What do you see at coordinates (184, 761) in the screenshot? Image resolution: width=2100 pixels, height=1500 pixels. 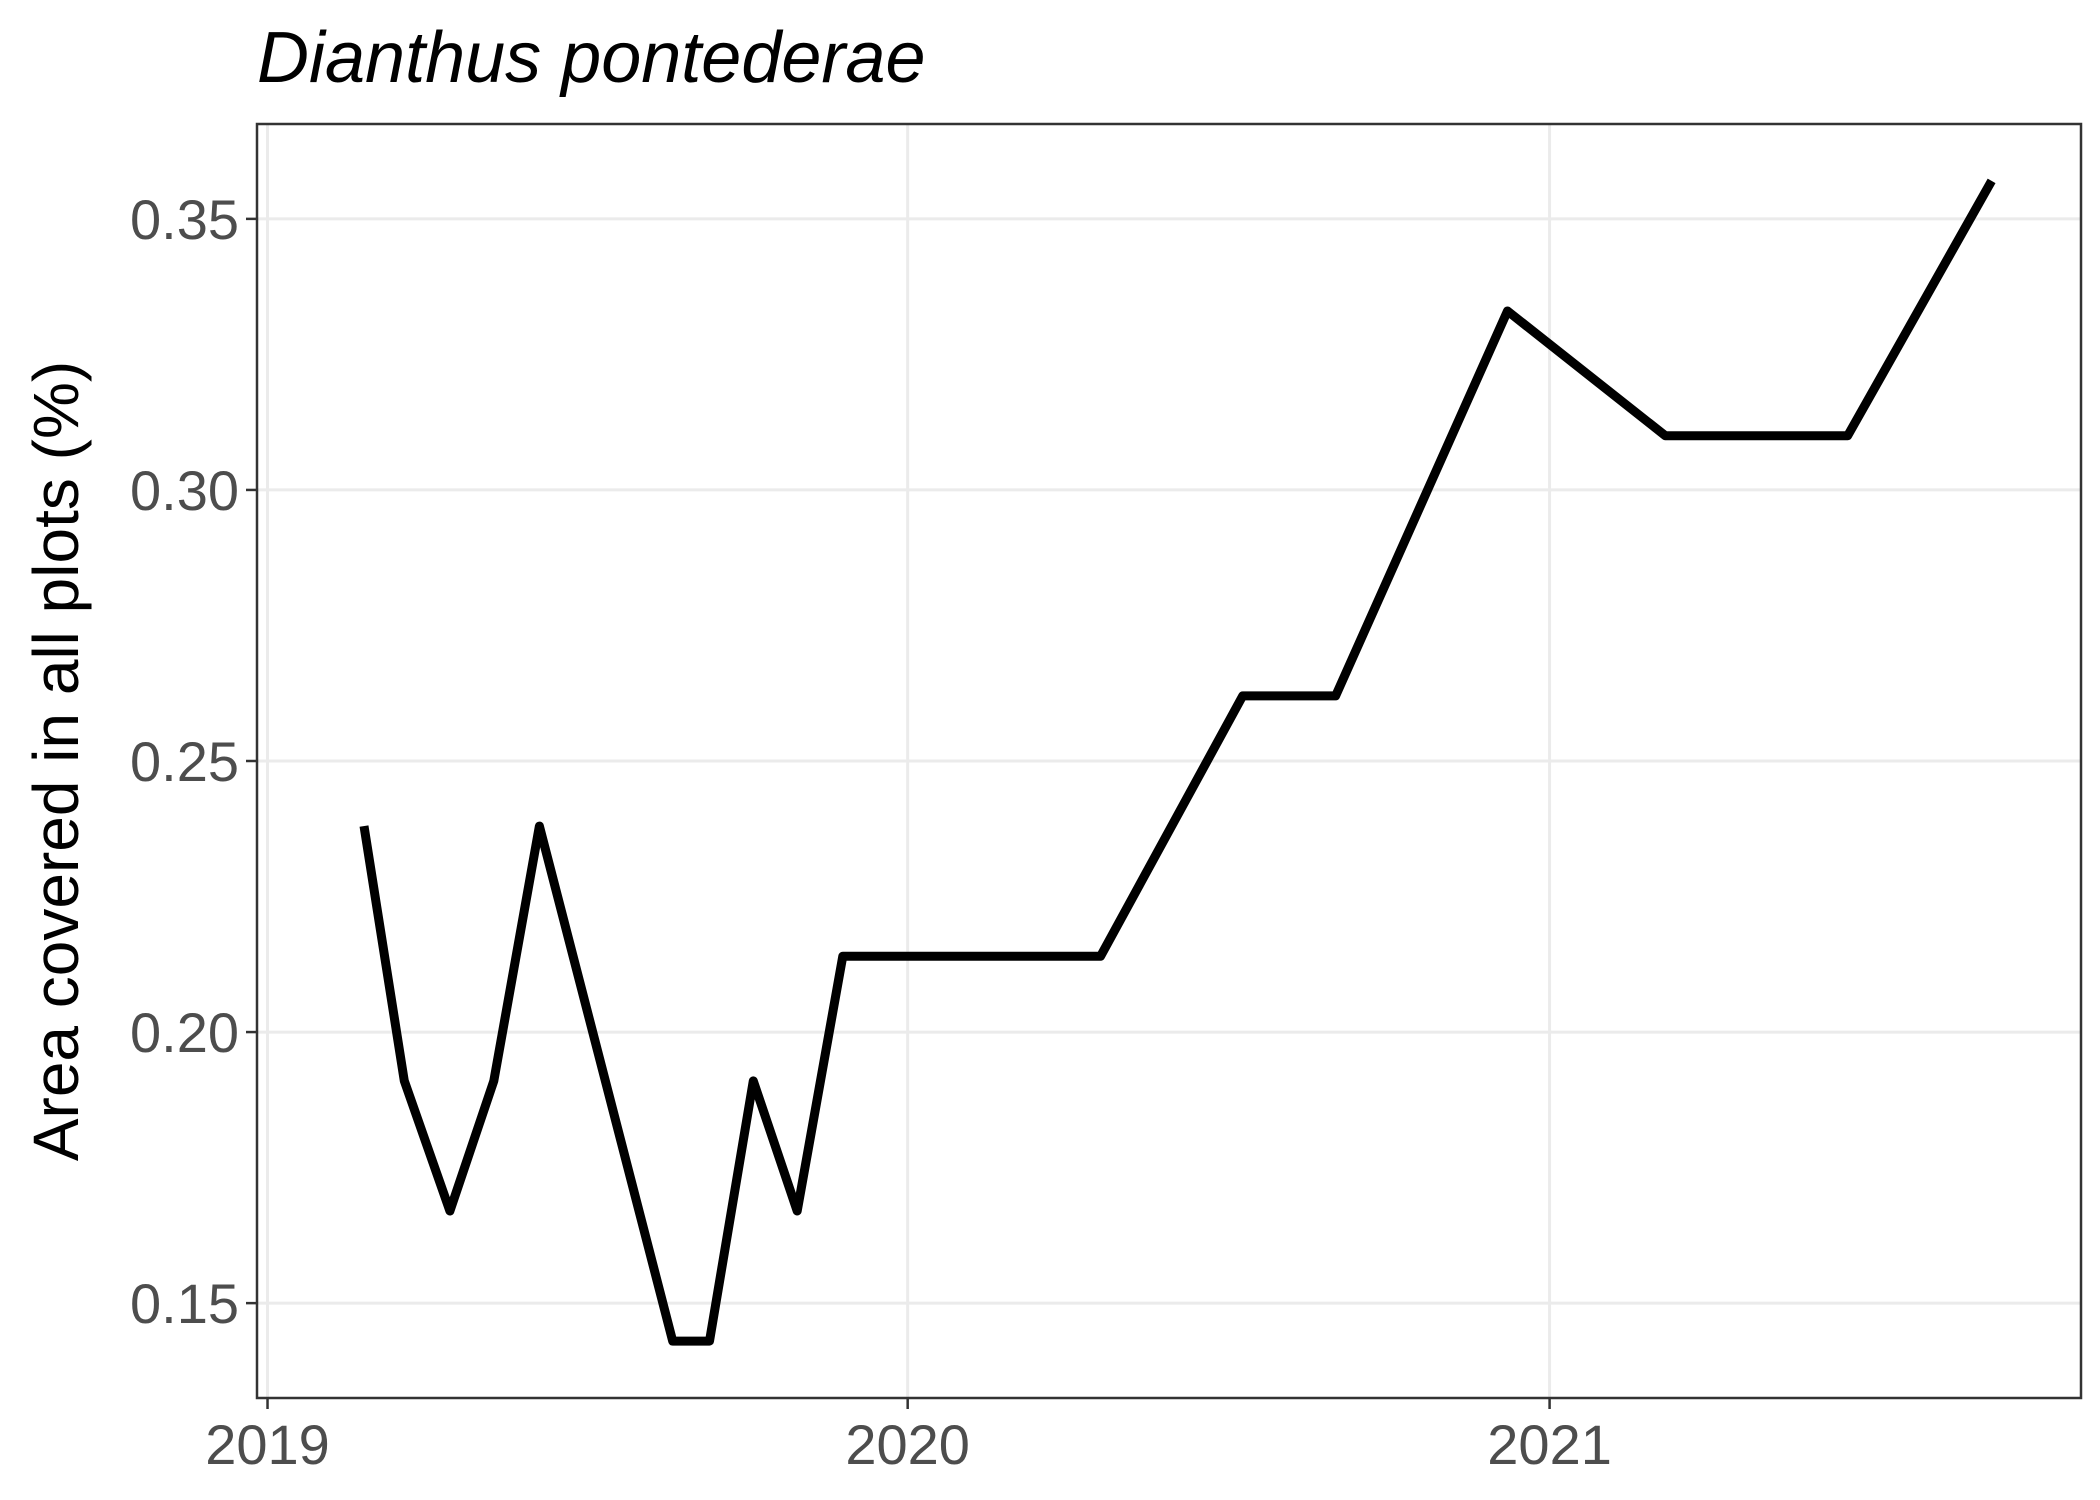 I see `y-tick-label: 0.25` at bounding box center [184, 761].